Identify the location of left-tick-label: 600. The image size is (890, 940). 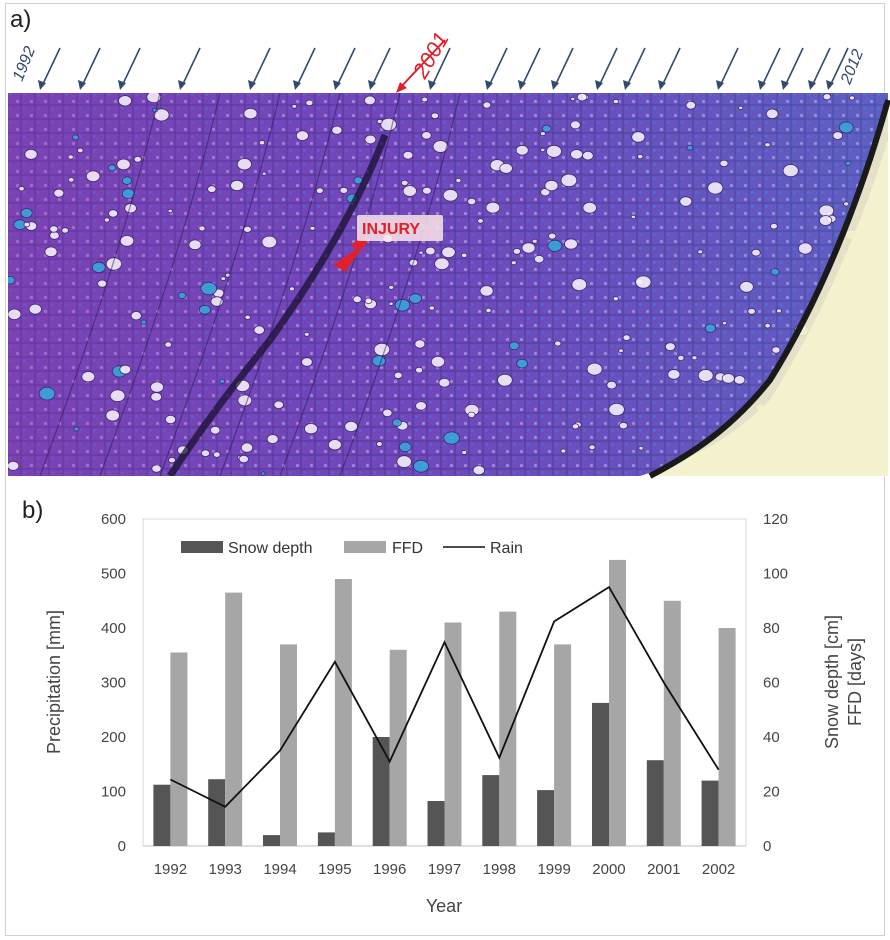
(113, 519).